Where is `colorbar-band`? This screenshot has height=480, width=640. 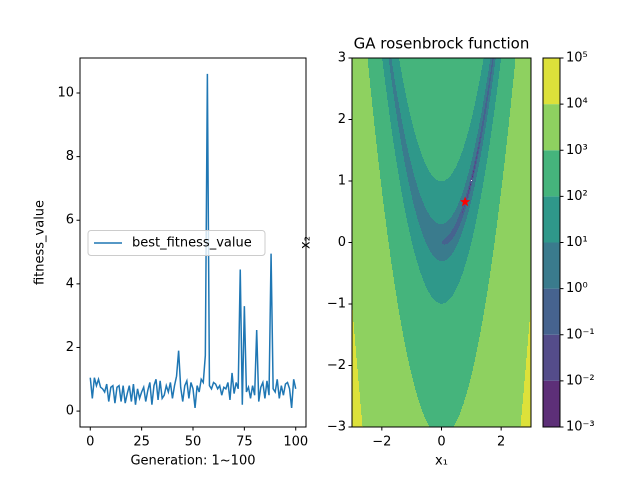 colorbar-band is located at coordinates (551, 311).